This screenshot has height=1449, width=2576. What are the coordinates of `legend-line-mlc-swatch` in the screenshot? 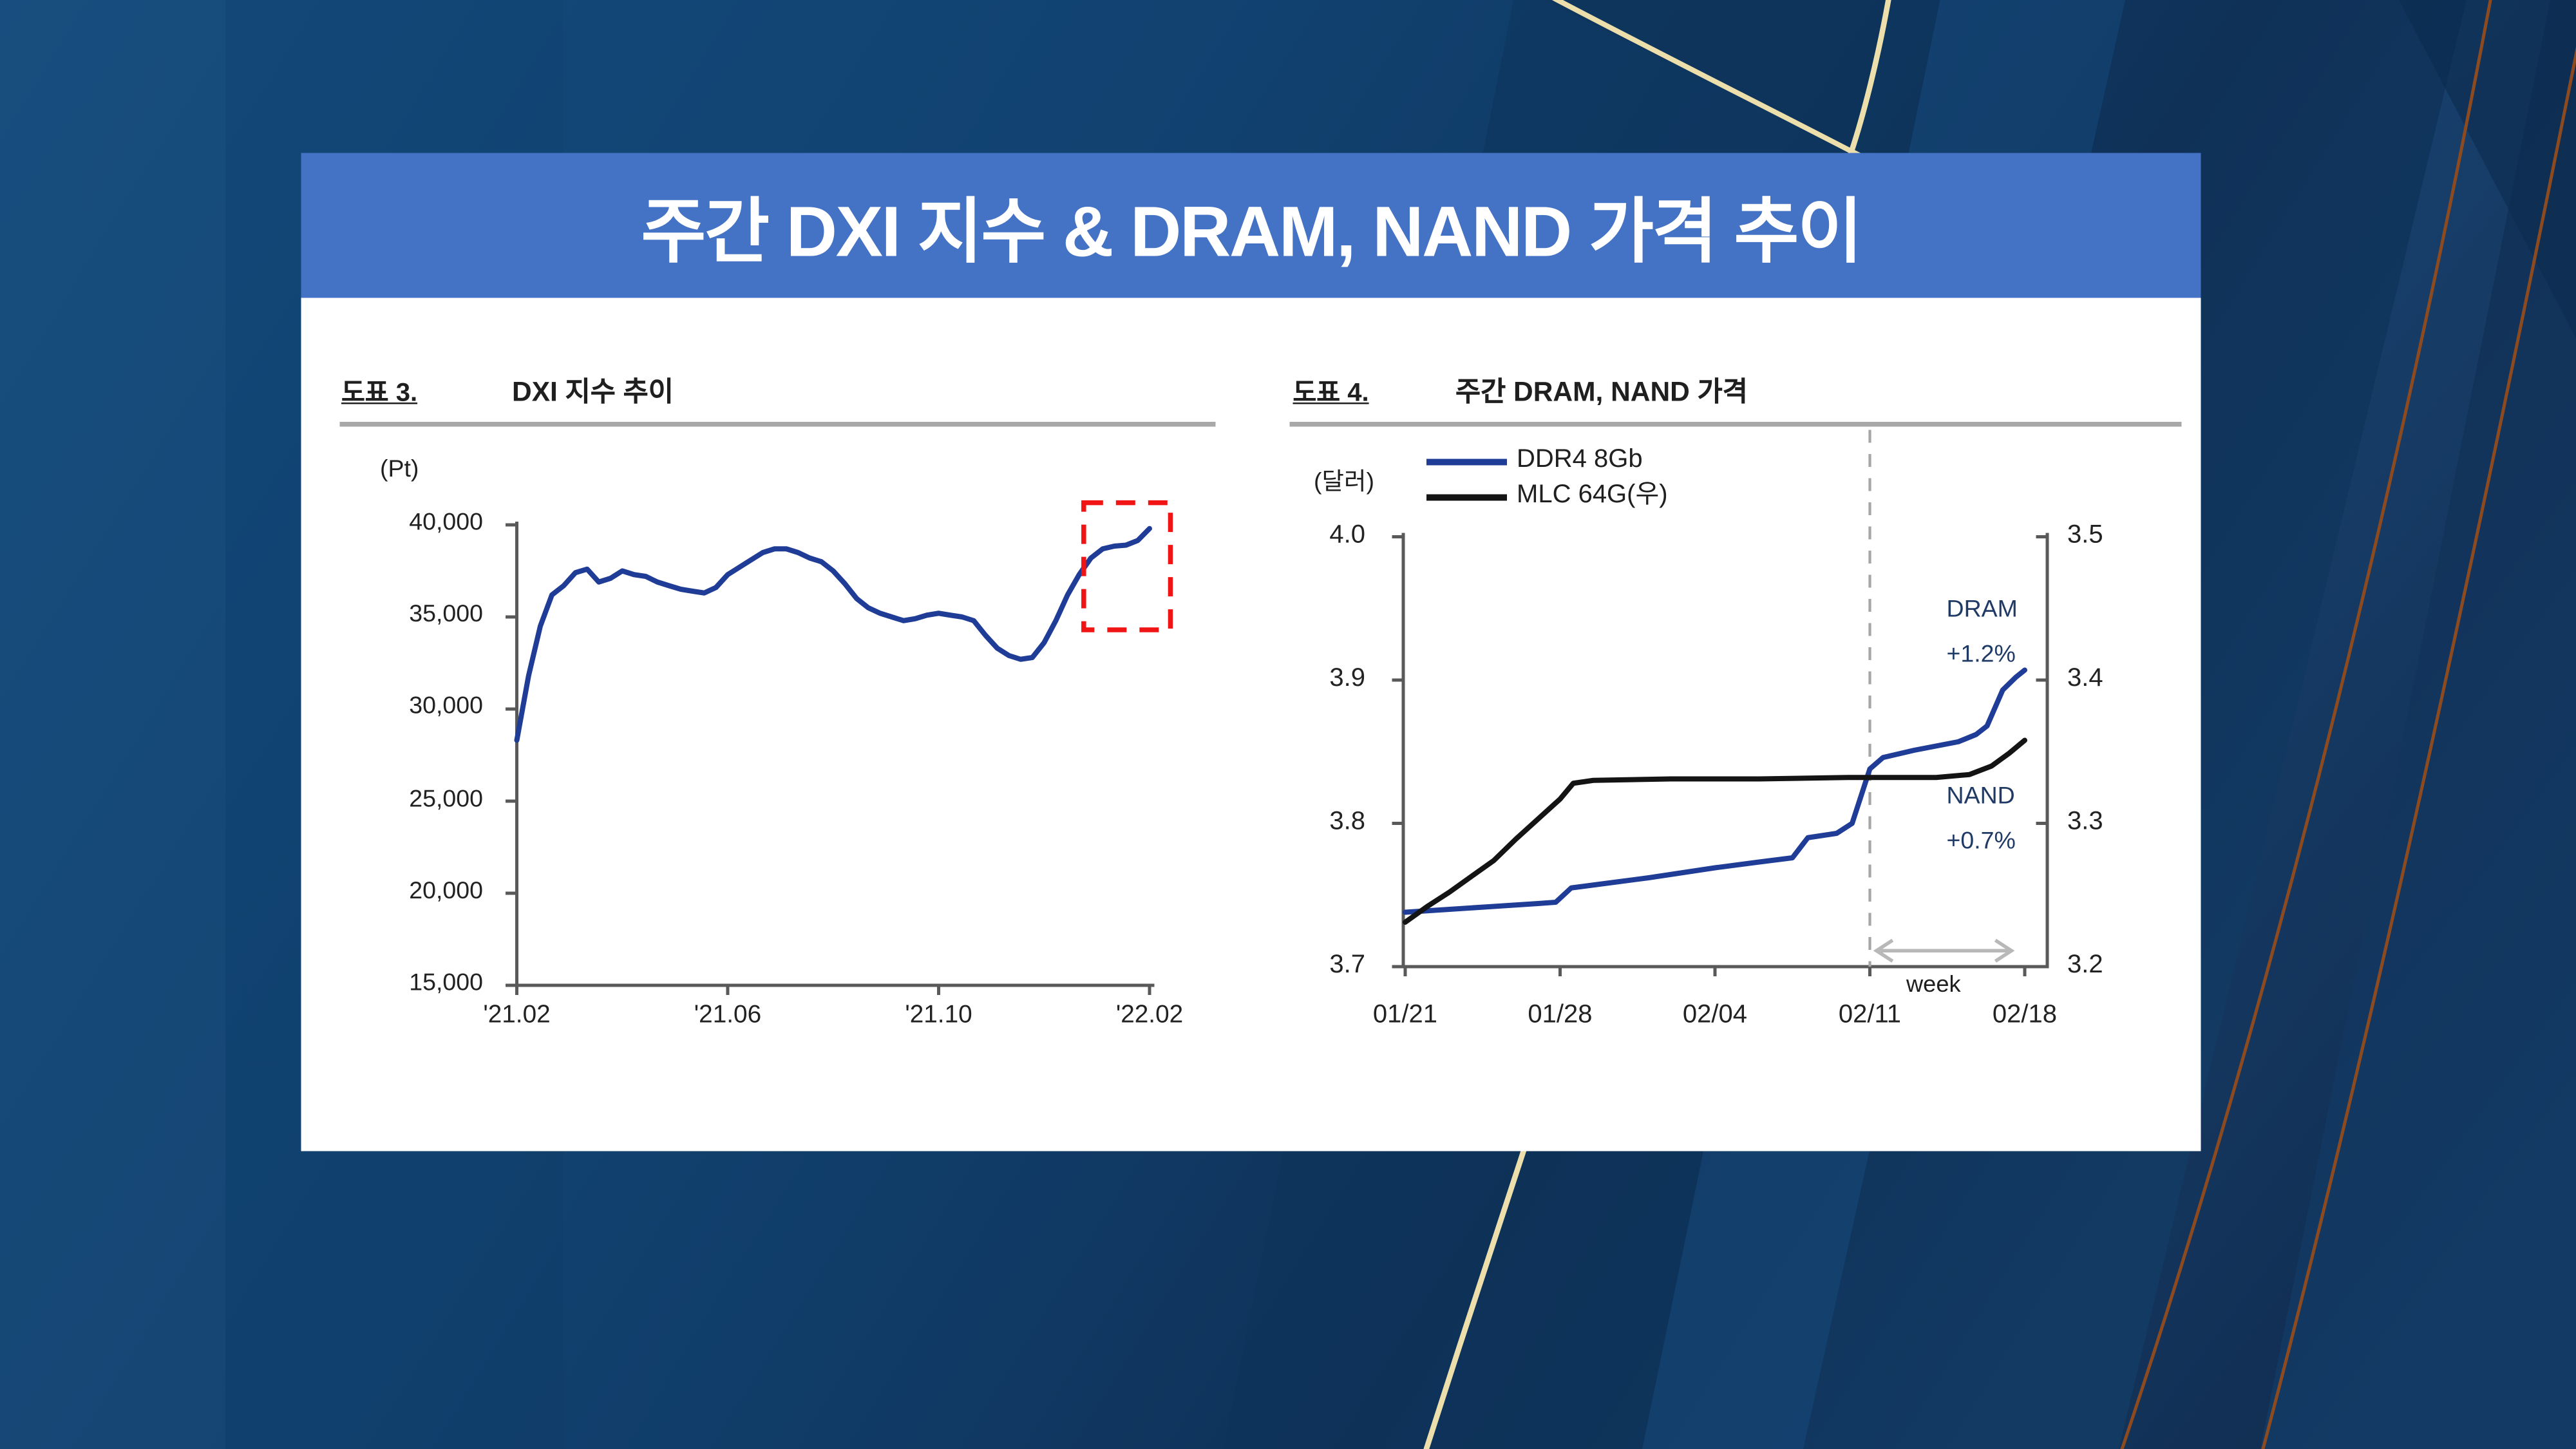 It's located at (1467, 497).